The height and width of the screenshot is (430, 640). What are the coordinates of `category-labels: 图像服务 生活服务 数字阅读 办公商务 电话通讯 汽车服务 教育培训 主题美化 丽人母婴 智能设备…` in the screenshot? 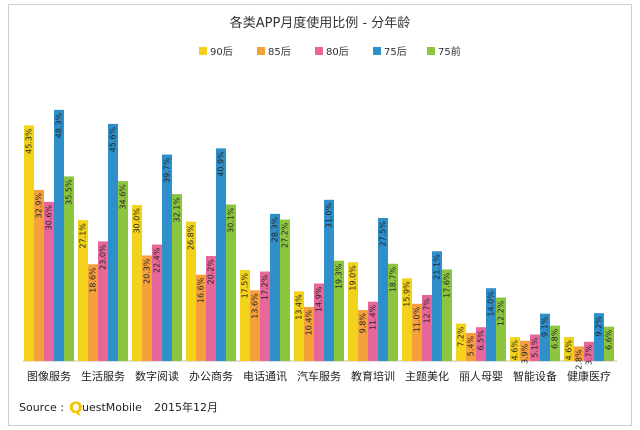 It's located at (319, 376).